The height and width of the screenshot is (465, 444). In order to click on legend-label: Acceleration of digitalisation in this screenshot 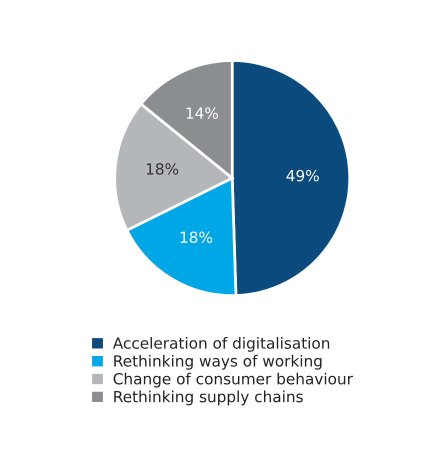, I will do `click(221, 344)`.